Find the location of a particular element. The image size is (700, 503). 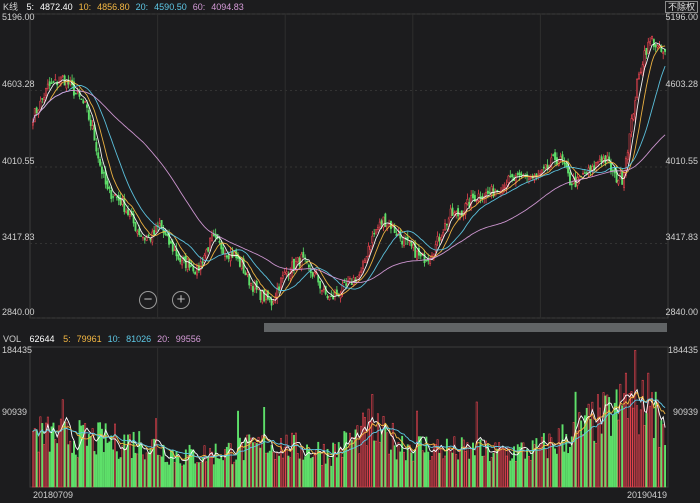

adjust-toggle: 不除权 is located at coordinates (681, 7).